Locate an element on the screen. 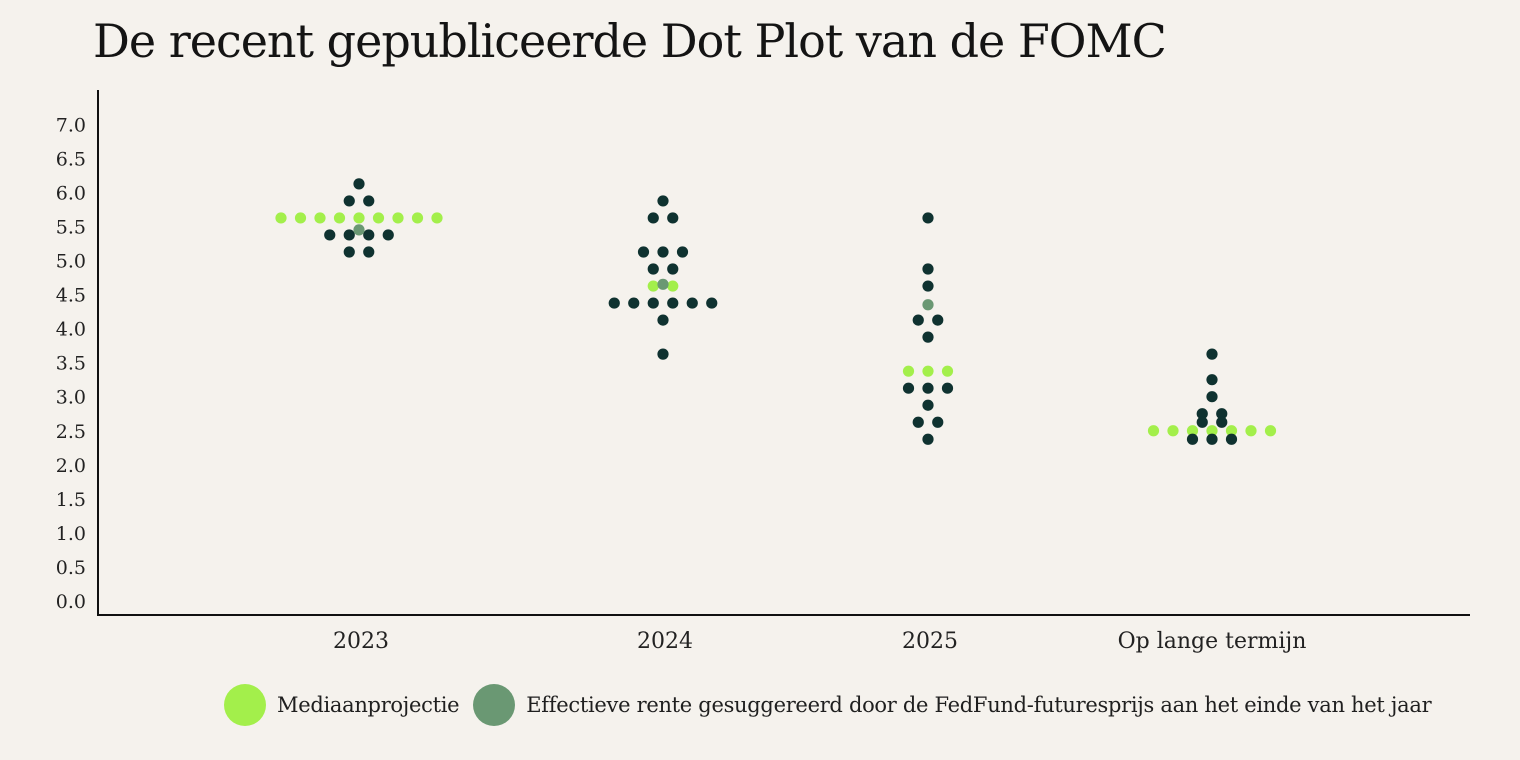 This screenshot has height=760, width=1520. x-category-label: 2024 is located at coordinates (665, 641).